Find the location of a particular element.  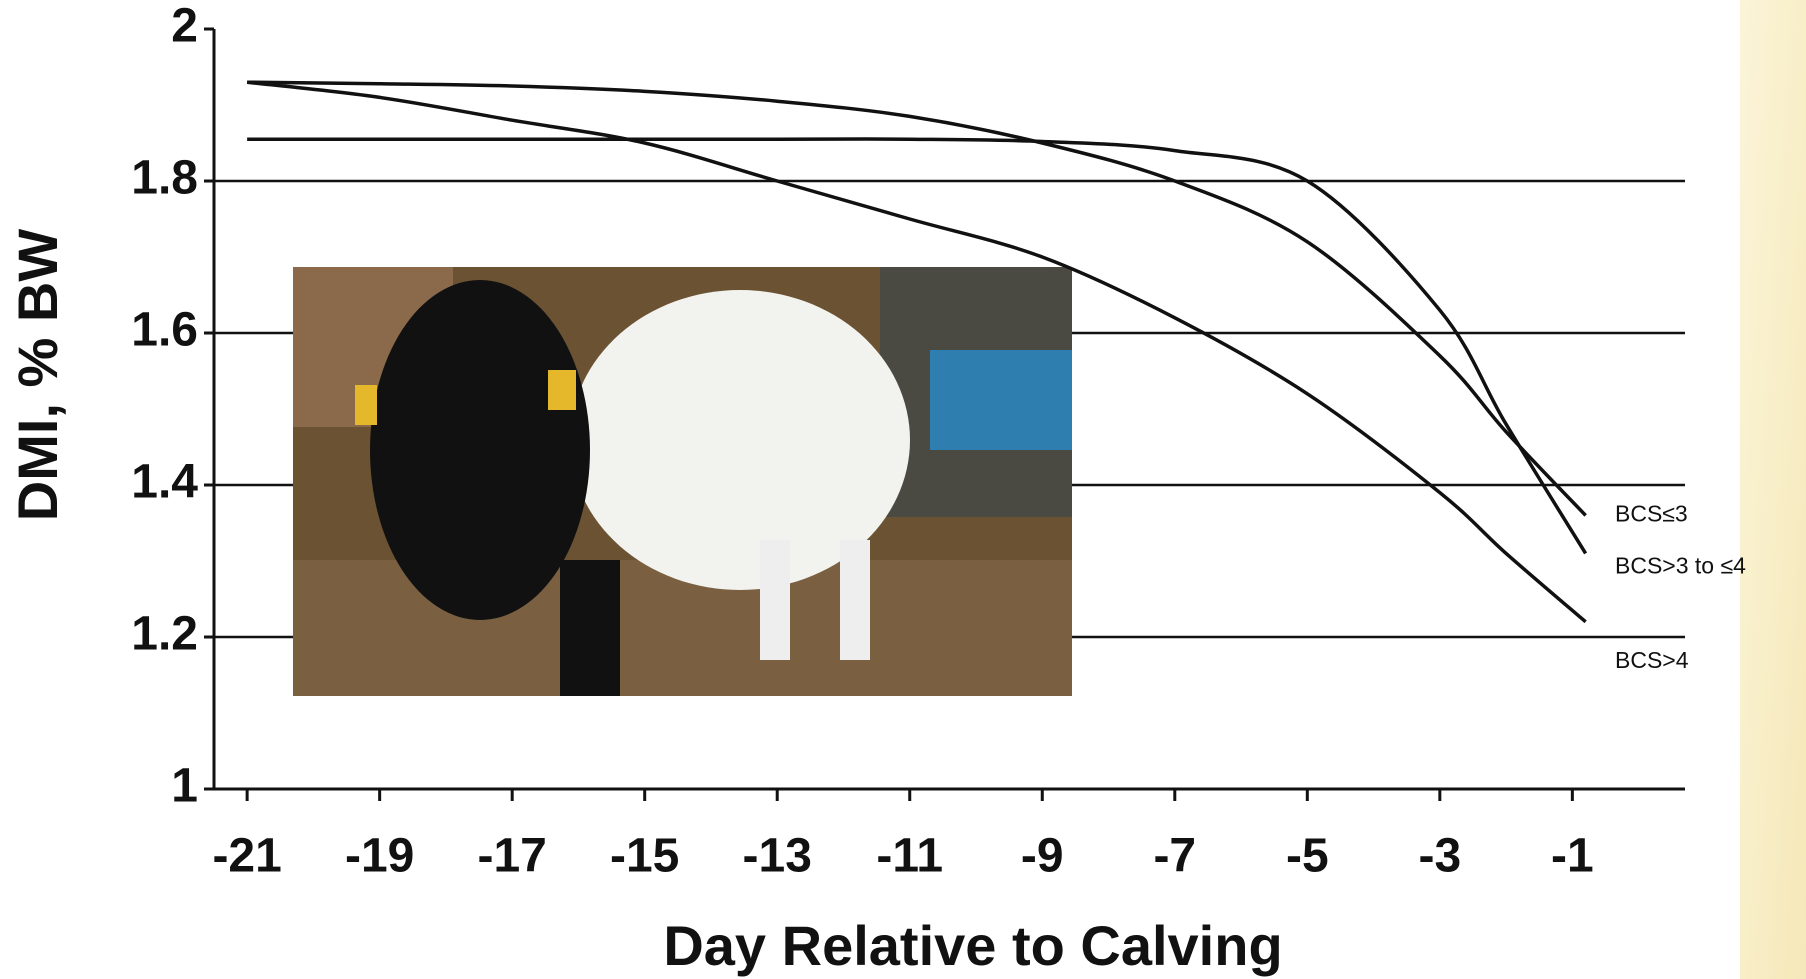

x-tick-label: -17 is located at coordinates (511, 856).